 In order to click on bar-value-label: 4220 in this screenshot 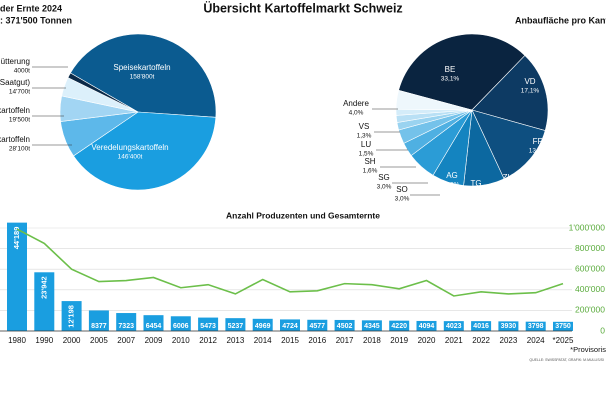, I will do `click(399, 326)`.